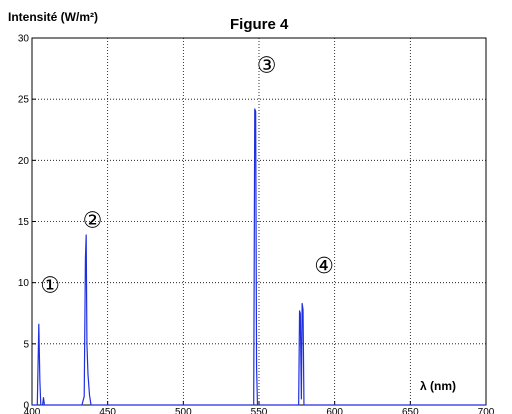  Describe the element at coordinates (24, 222) in the screenshot. I see `y-tick-label: 15` at that location.